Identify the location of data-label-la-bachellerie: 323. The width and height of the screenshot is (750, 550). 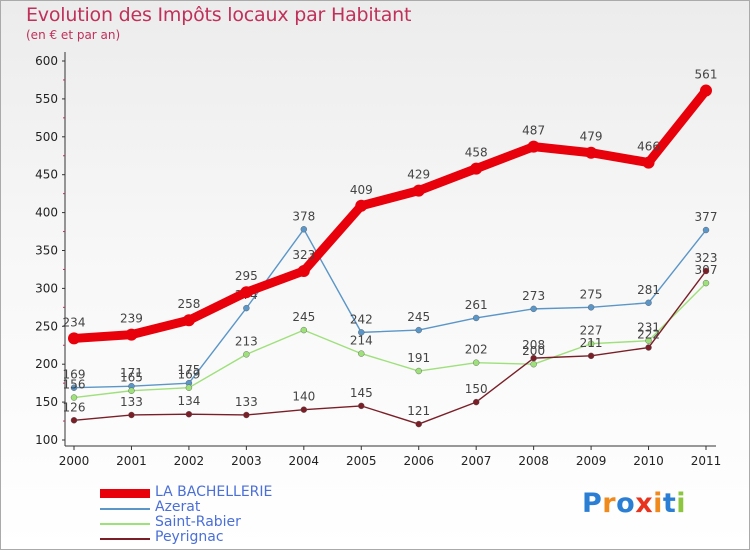
(303, 255).